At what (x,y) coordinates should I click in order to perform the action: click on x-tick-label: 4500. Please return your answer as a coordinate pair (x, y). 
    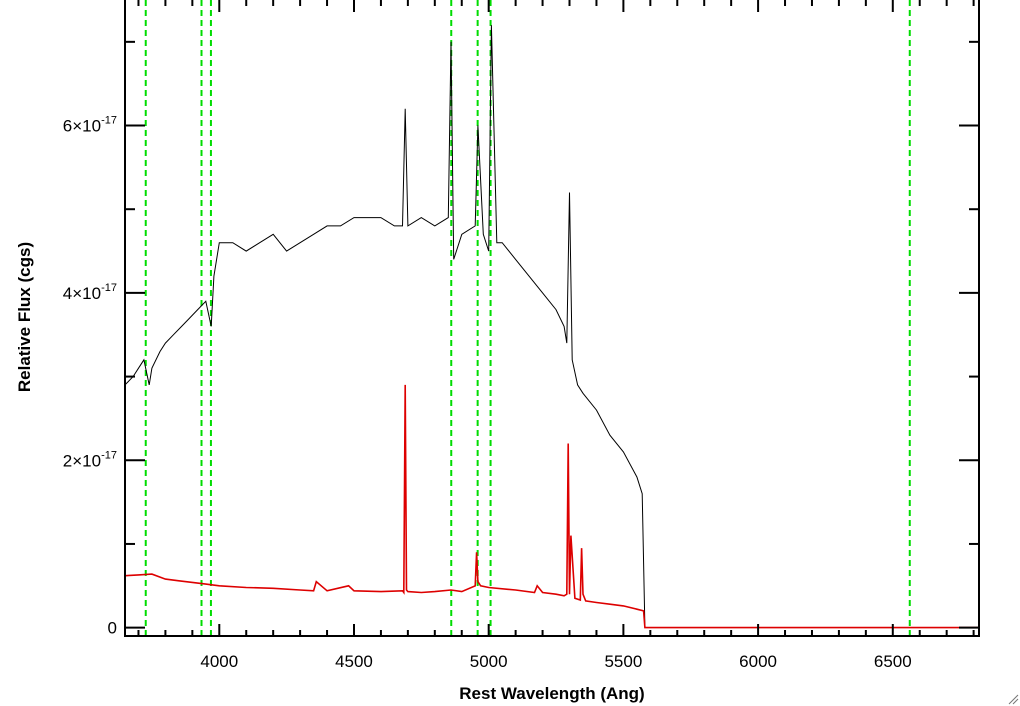
    Looking at the image, I should click on (354, 661).